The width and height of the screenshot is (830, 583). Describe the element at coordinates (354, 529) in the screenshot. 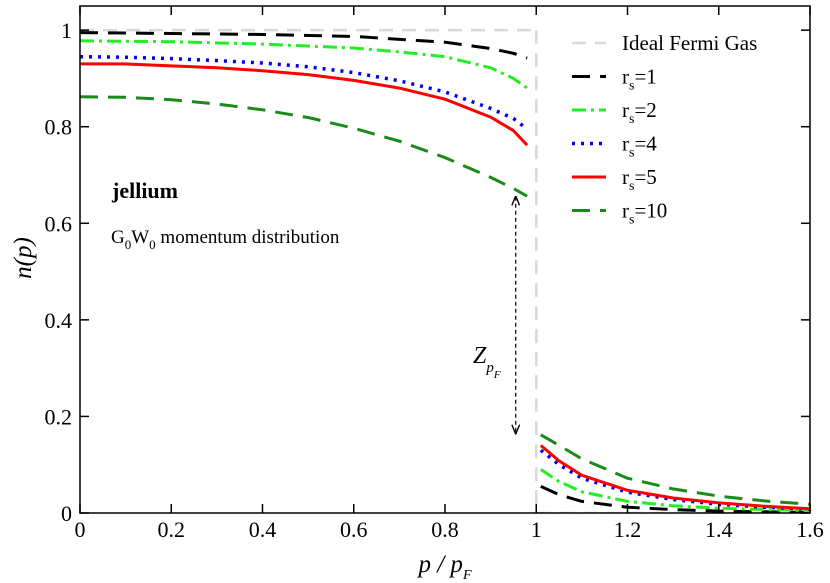

I see `x-tick-label: 0.6` at that location.